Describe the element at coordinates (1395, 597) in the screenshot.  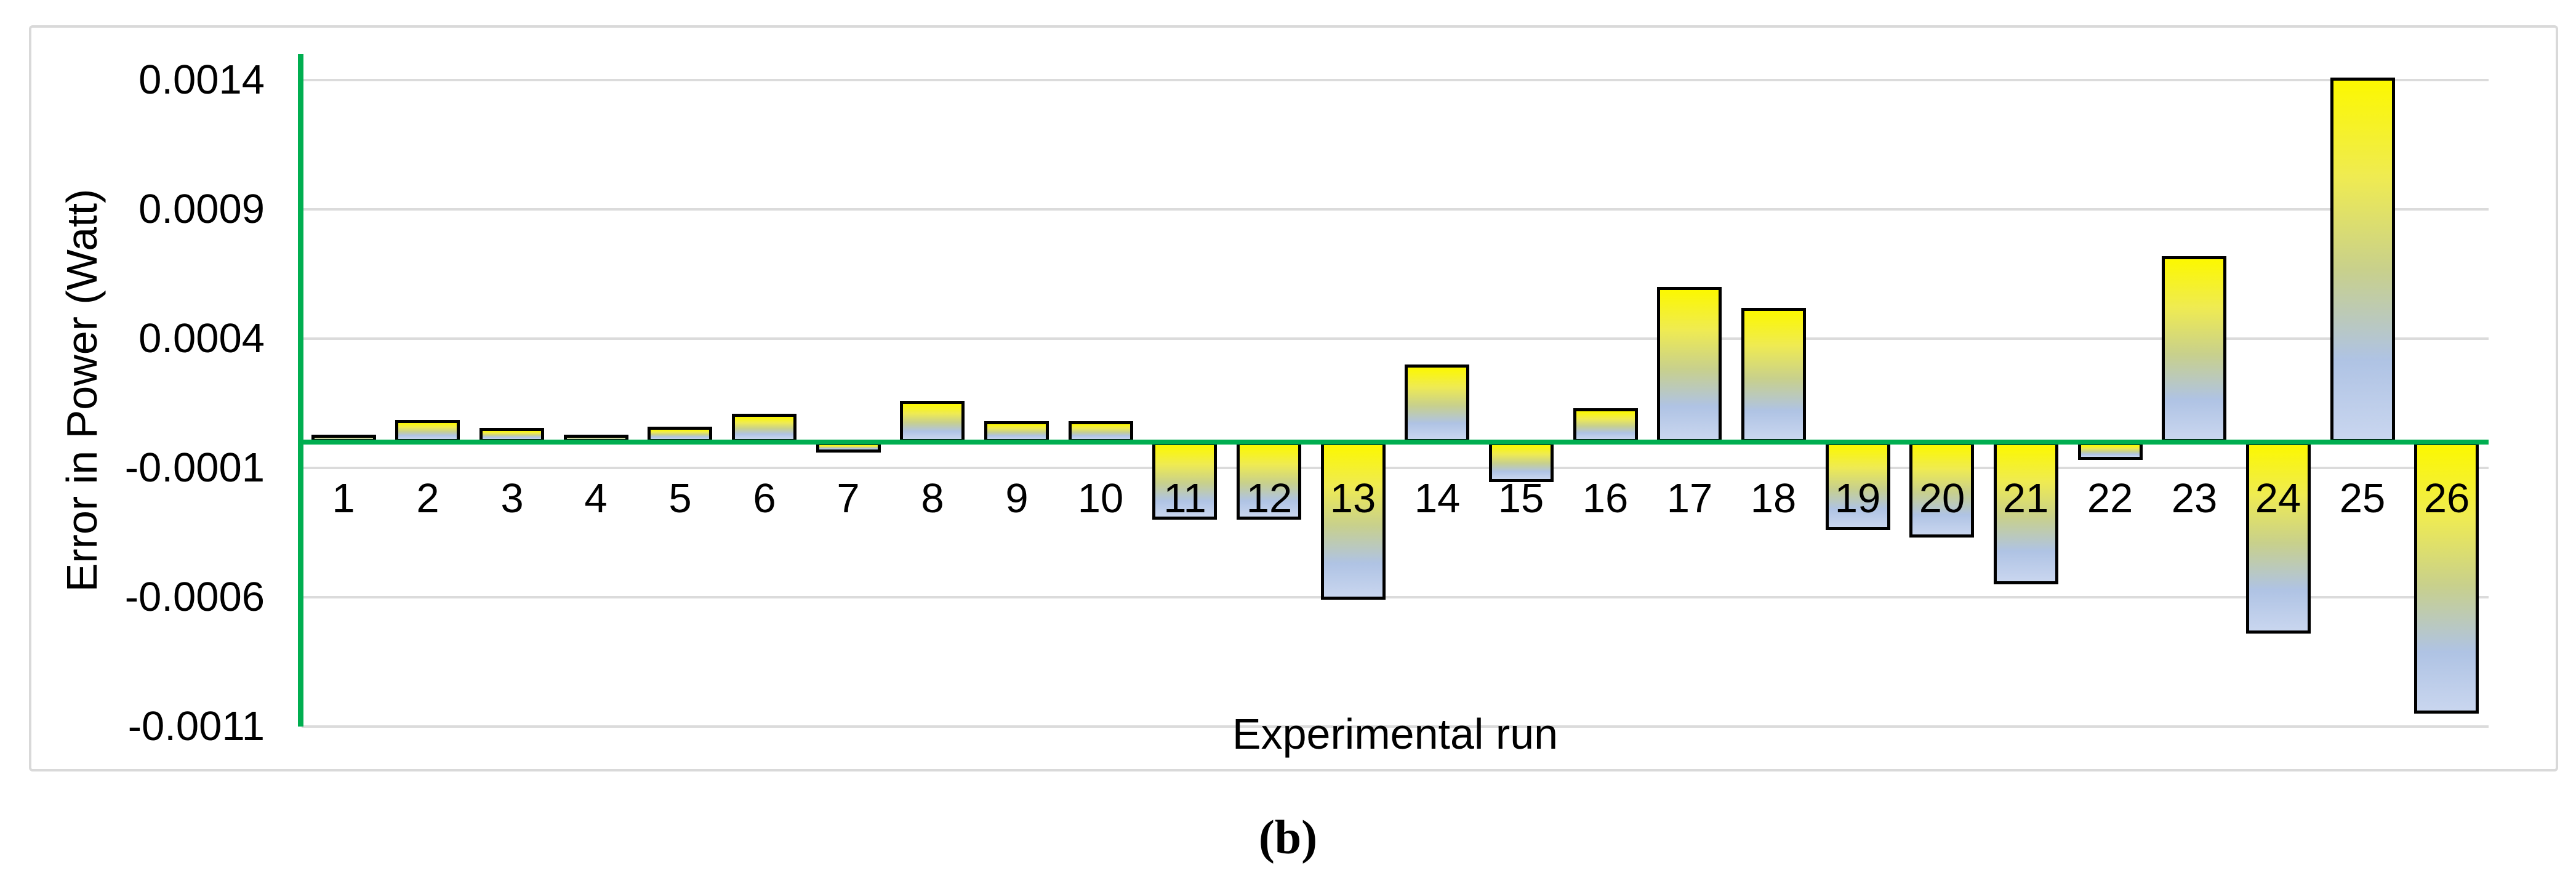
I see `gridline--0.0006` at that location.